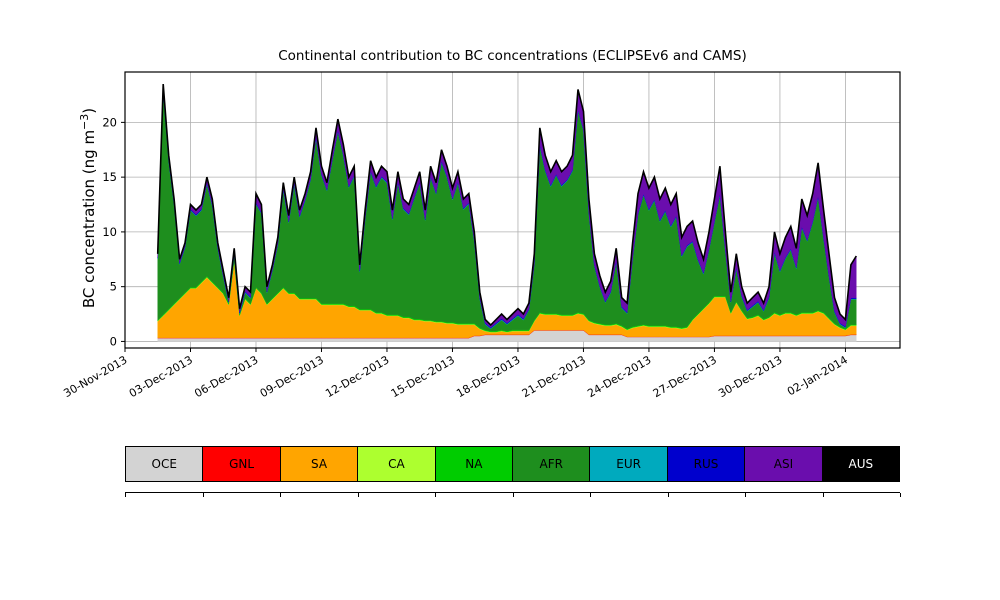 The image size is (1000, 600). Describe the element at coordinates (292, 376) in the screenshot. I see `x-tick-label: 09-Dec-2013` at that location.